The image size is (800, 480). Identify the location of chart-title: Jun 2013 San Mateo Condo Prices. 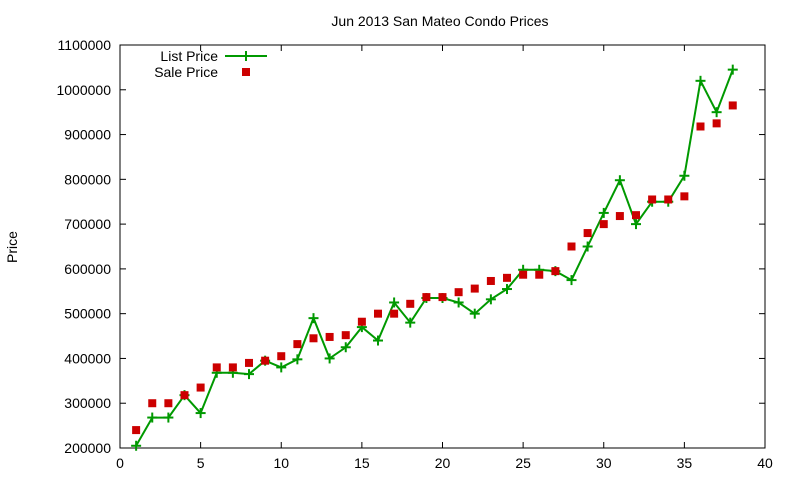
(439, 21).